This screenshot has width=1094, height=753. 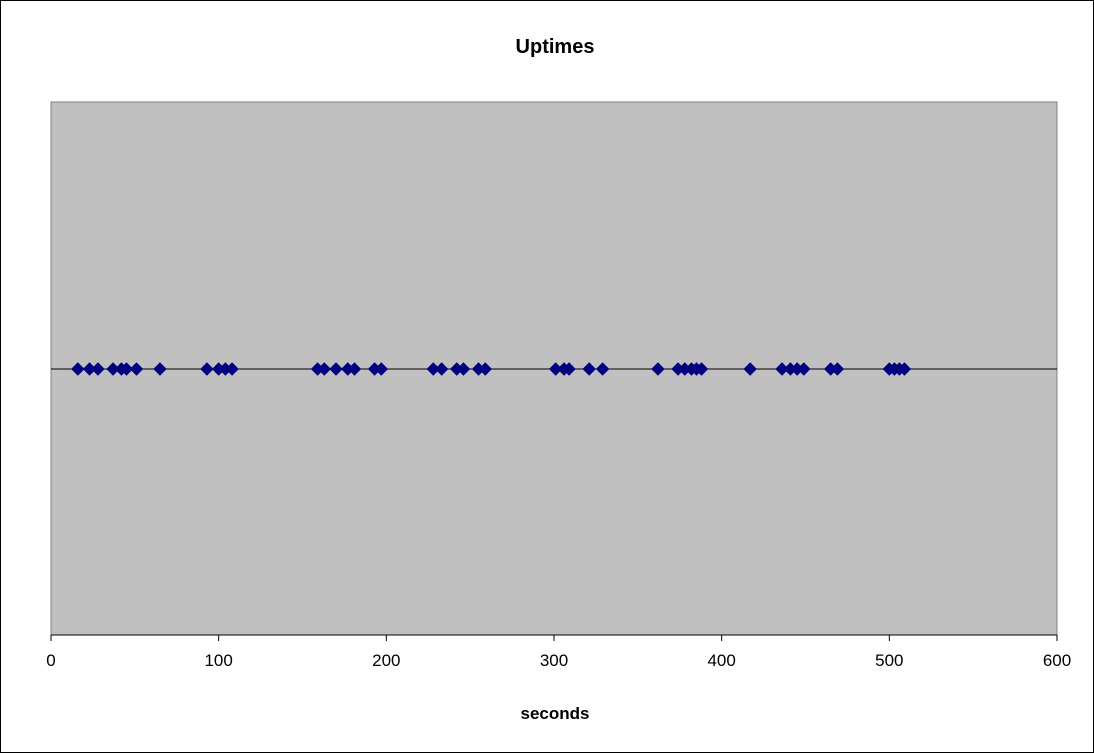 I want to click on x-tick-label: 100, so click(x=218, y=660).